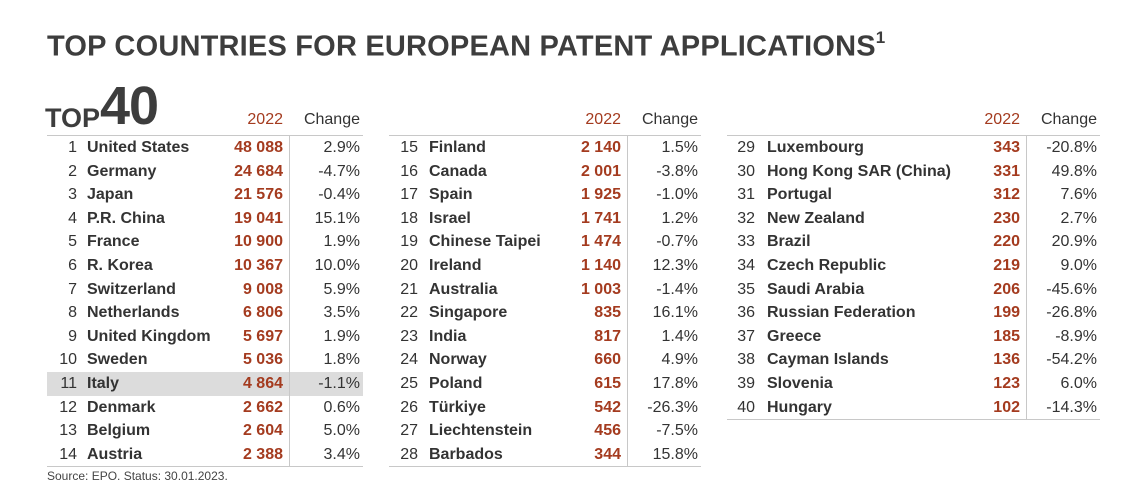  What do you see at coordinates (880, 37) in the screenshot?
I see `title-footnote-marker: 1` at bounding box center [880, 37].